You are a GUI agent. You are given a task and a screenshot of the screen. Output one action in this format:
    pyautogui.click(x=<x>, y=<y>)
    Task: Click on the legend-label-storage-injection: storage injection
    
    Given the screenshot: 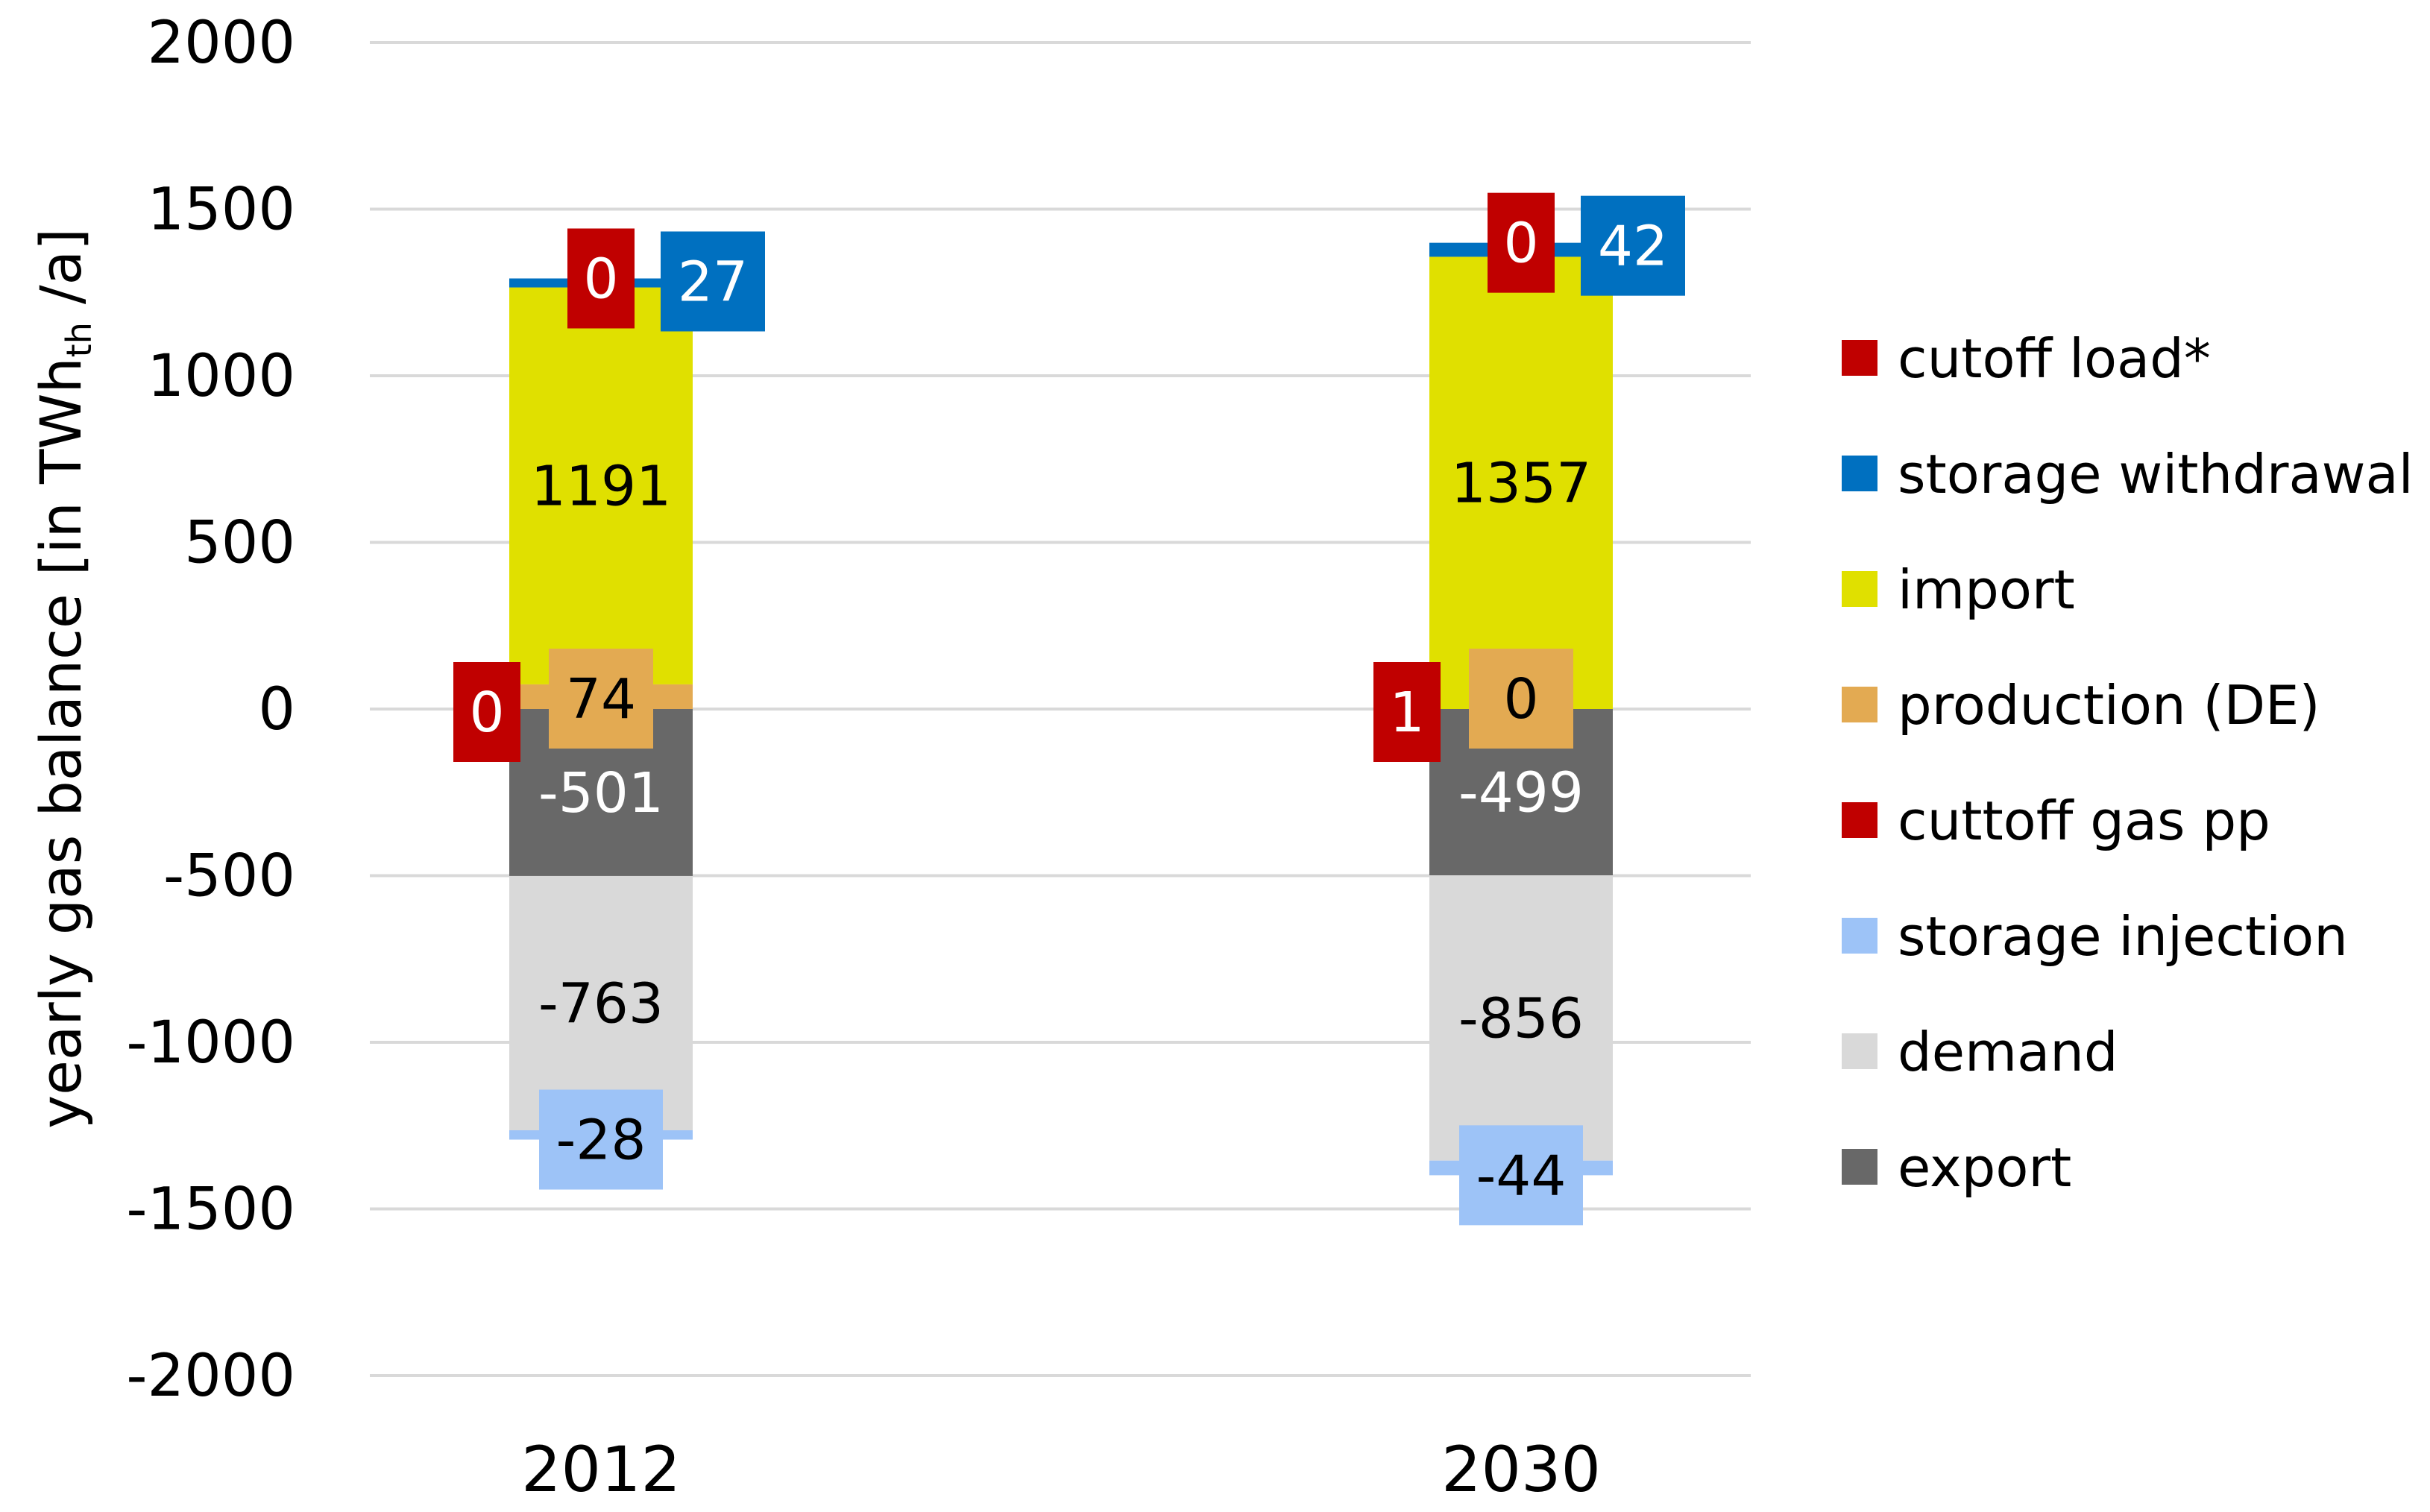 What is the action you would take?
    pyautogui.click(x=2123, y=936)
    